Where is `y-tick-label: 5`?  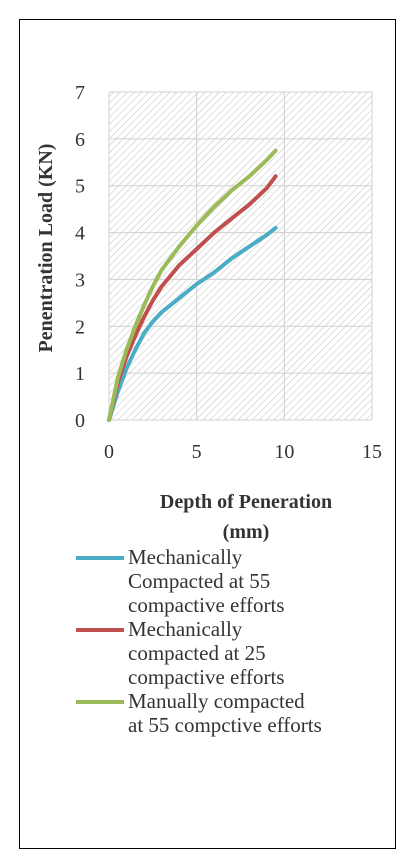
y-tick-label: 5 is located at coordinates (80, 187).